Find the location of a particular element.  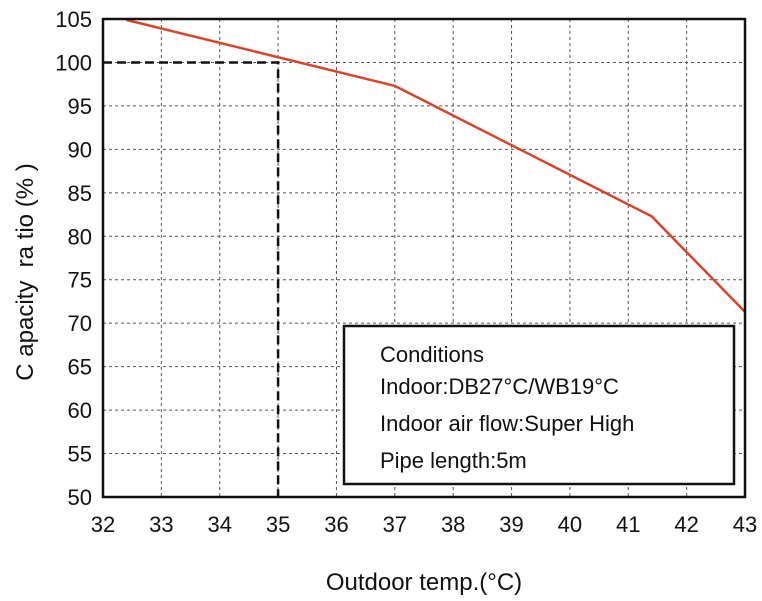

x-tick-label: 41 is located at coordinates (628, 524).